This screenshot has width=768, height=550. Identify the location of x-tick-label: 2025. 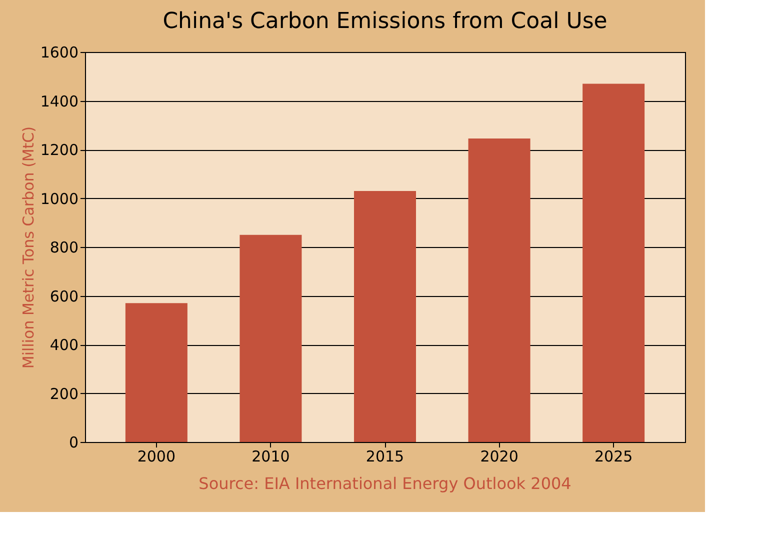
(613, 457).